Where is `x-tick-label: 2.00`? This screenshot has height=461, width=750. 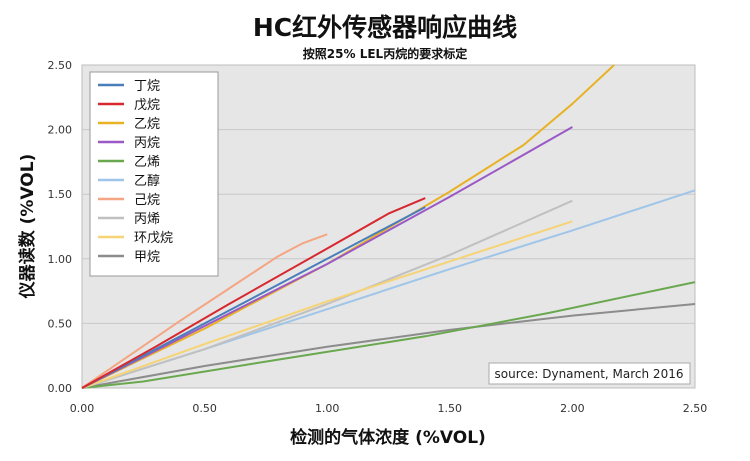
x-tick-label: 2.00 is located at coordinates (572, 408).